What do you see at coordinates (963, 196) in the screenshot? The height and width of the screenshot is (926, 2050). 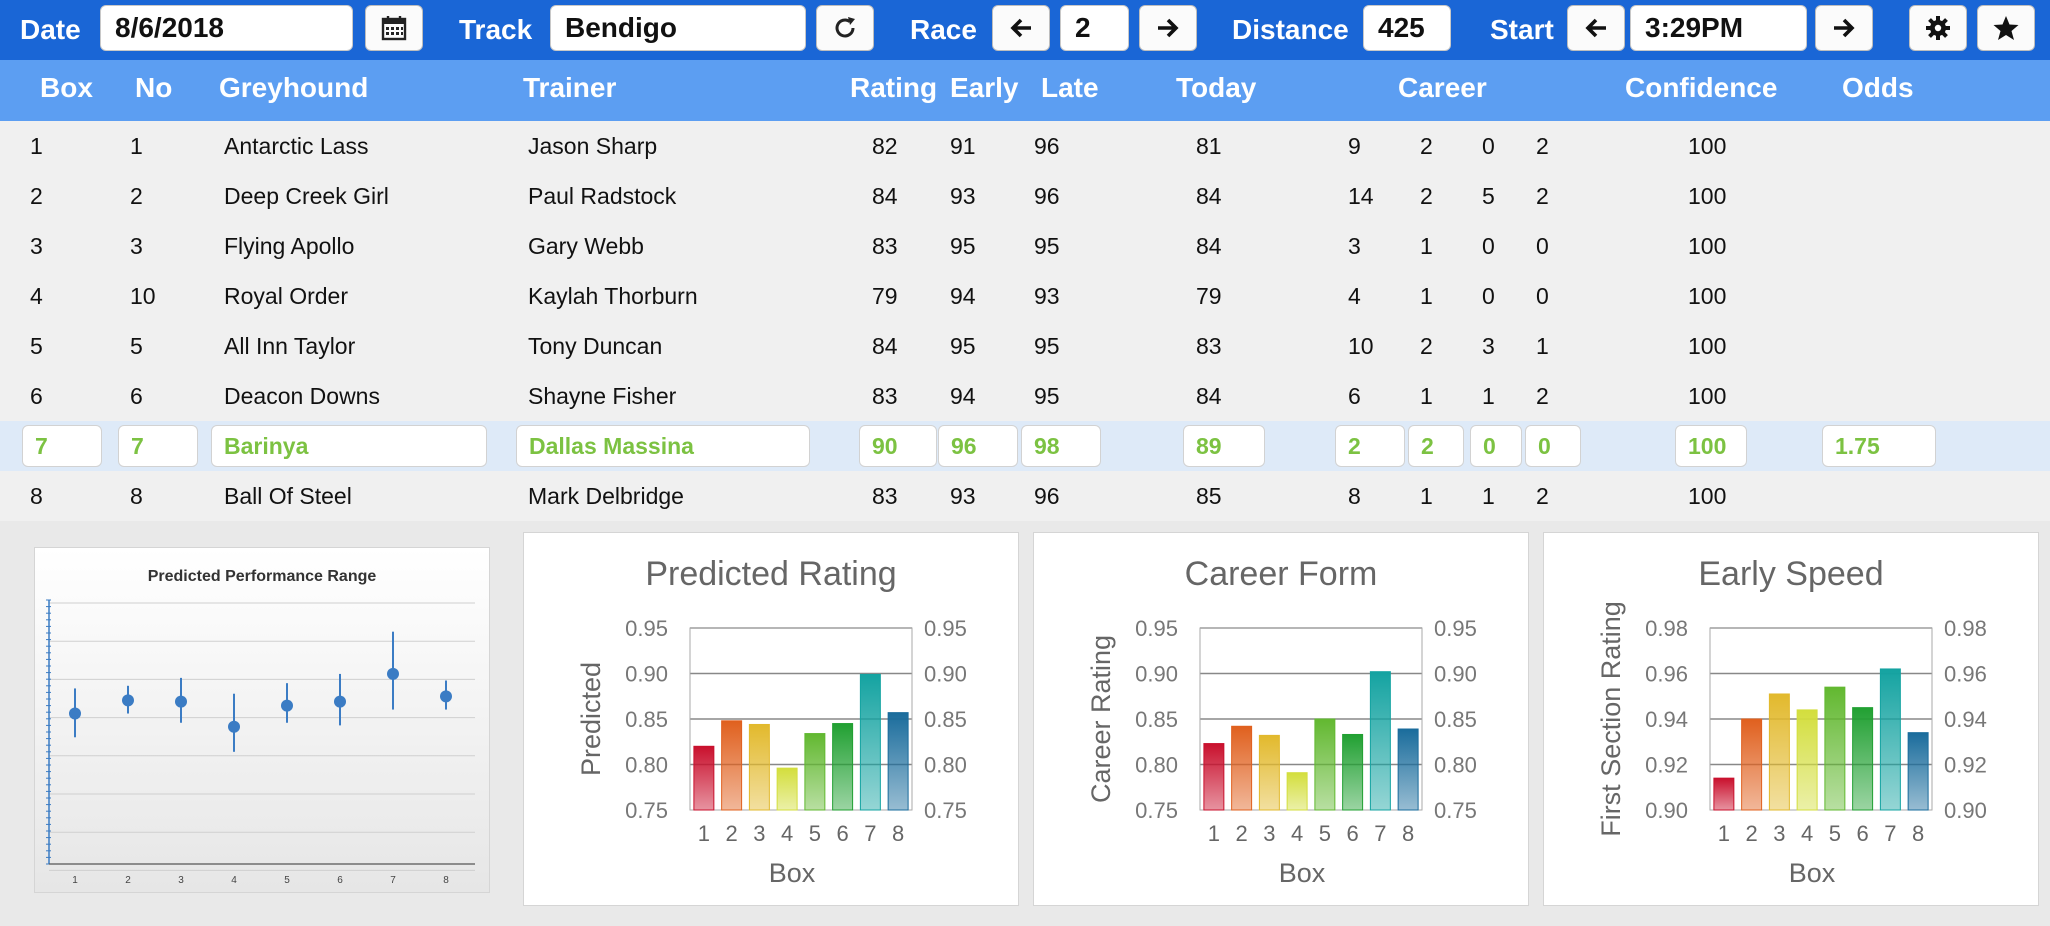 I see `cell-early: 93` at bounding box center [963, 196].